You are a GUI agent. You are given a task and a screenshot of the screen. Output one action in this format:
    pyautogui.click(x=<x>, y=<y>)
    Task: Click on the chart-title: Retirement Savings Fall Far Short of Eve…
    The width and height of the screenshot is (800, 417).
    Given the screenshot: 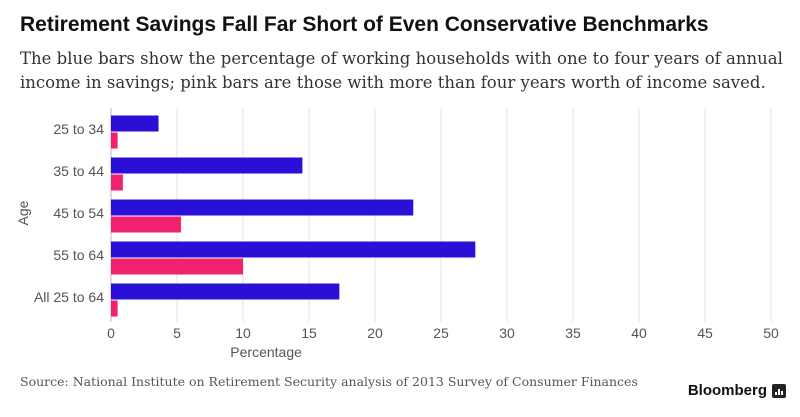 What is the action you would take?
    pyautogui.click(x=364, y=24)
    